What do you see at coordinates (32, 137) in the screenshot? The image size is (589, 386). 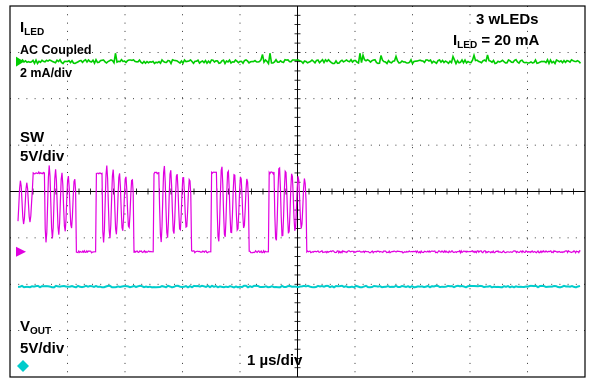 I see `ch2-label: SW` at bounding box center [32, 137].